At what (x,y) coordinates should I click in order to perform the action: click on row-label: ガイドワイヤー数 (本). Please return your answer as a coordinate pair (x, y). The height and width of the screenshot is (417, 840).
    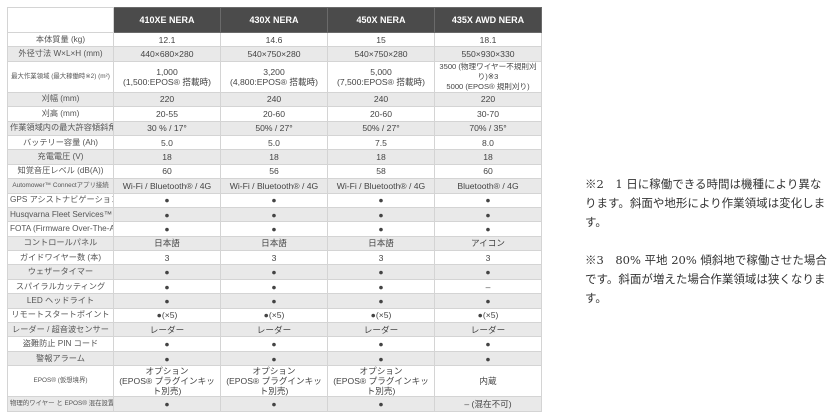
    Looking at the image, I should click on (60, 258).